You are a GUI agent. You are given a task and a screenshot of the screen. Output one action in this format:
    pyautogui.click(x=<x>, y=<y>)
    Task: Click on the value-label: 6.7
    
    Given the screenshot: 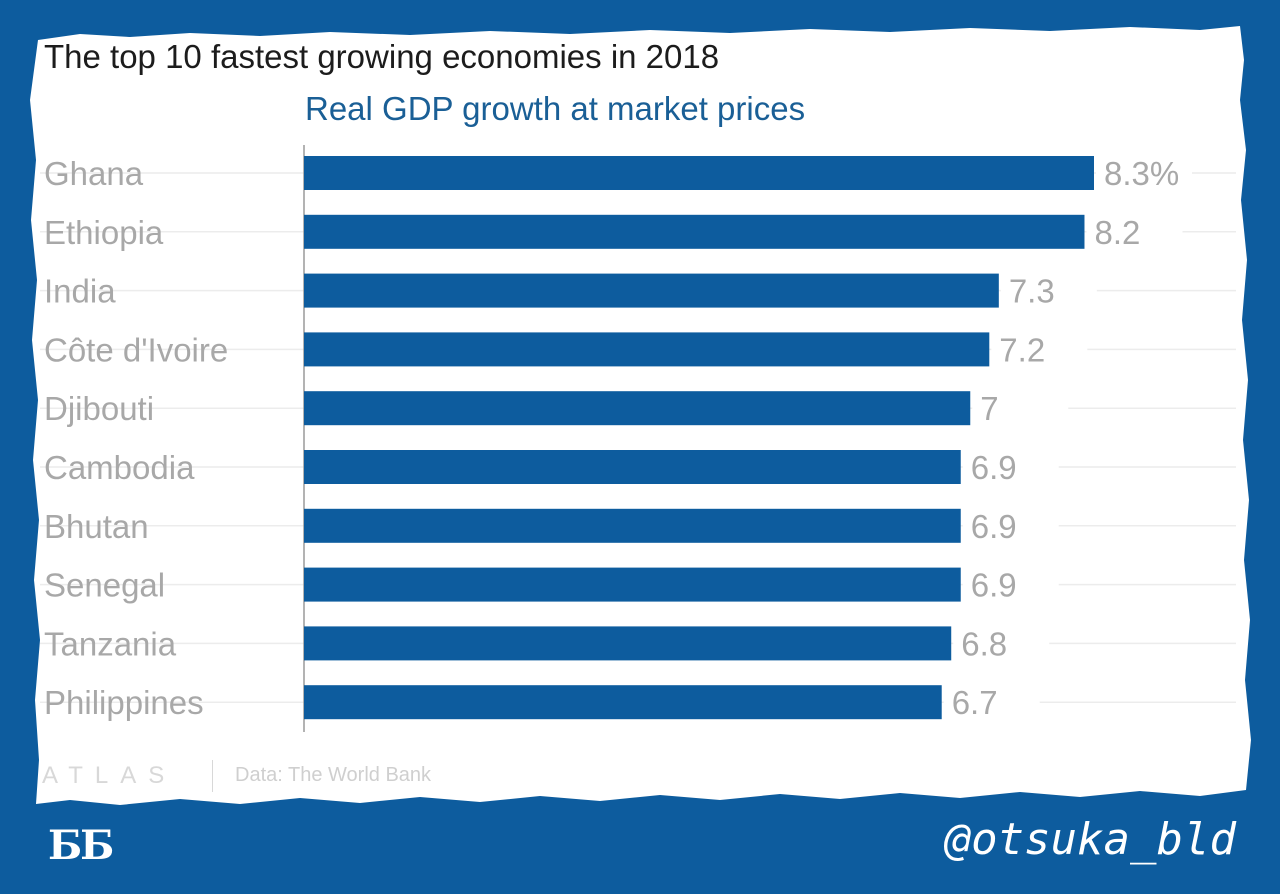 What is the action you would take?
    pyautogui.click(x=975, y=702)
    